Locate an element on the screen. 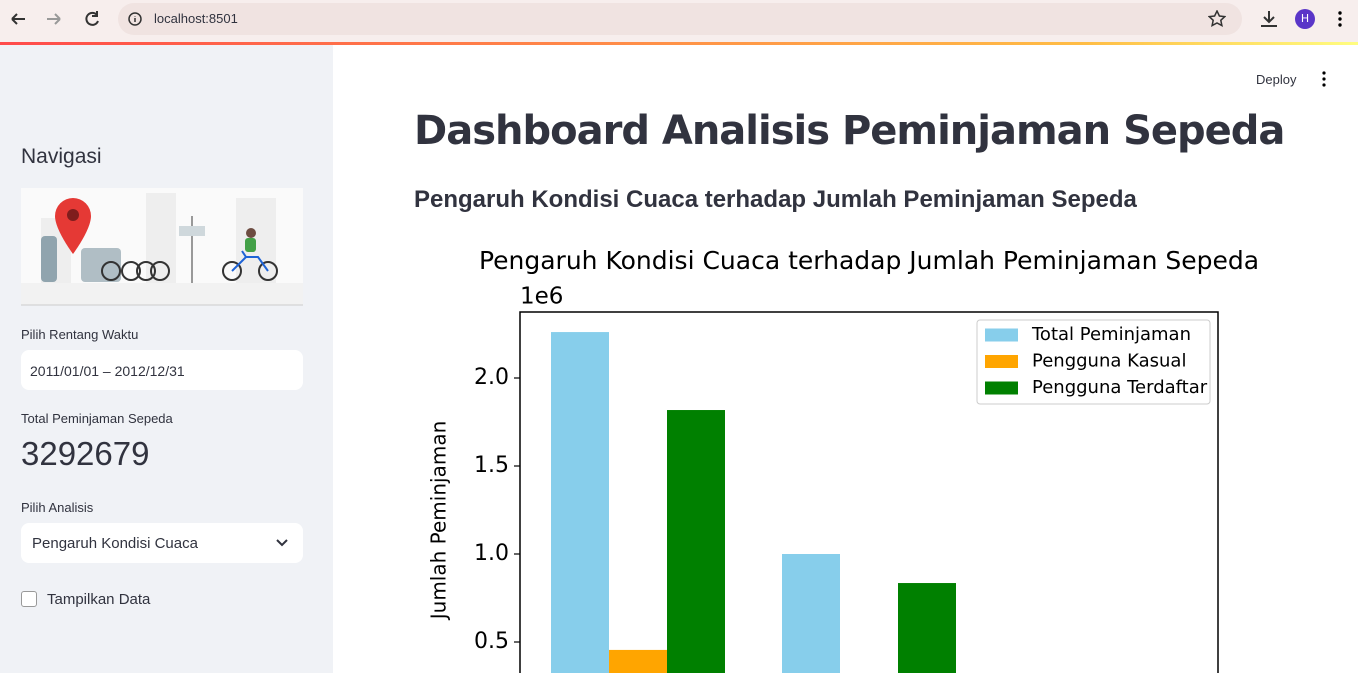 This screenshot has height=673, width=1358. offset-text: 1e6 is located at coordinates (541, 297).